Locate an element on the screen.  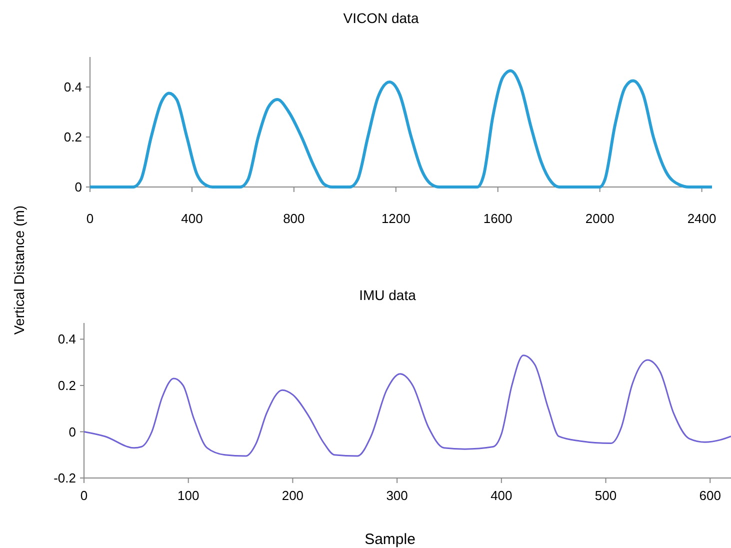
x-tick-label: 800 is located at coordinates (294, 218).